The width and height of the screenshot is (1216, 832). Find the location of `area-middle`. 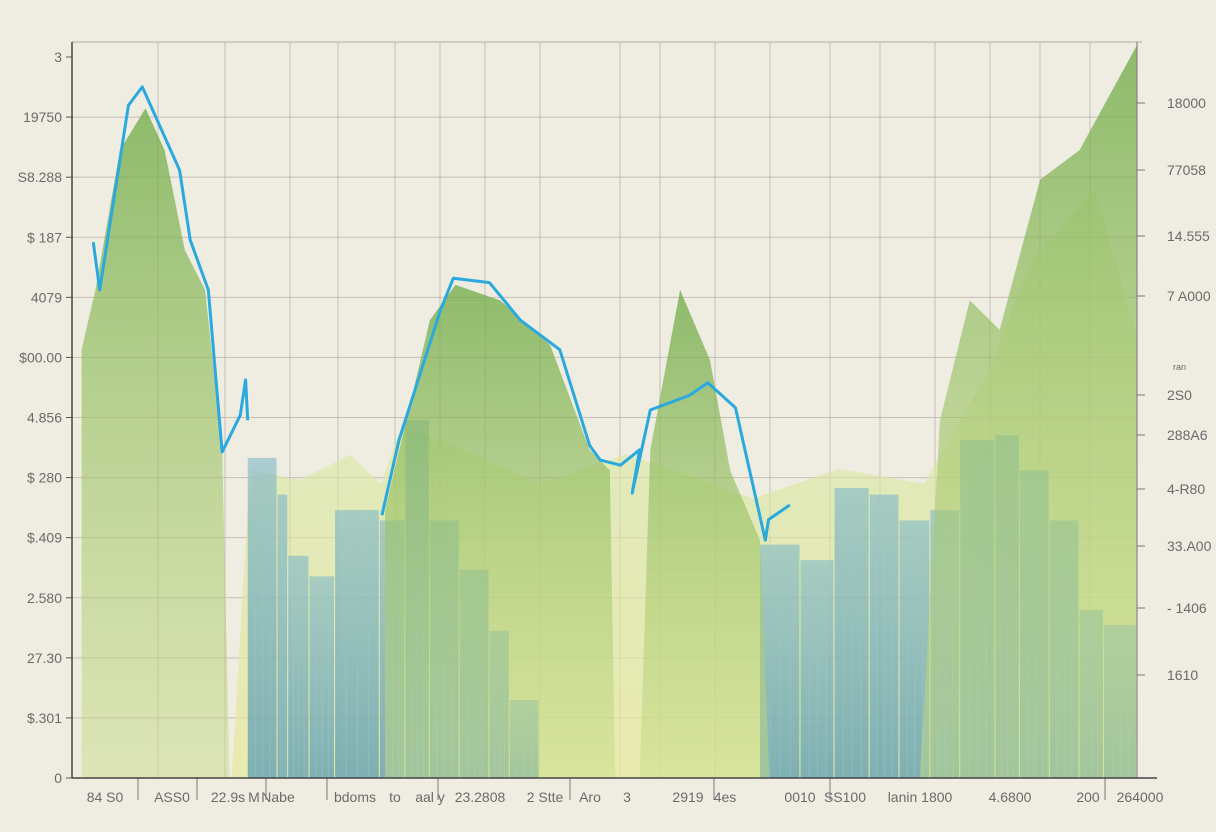

area-middle is located at coordinates (500, 531).